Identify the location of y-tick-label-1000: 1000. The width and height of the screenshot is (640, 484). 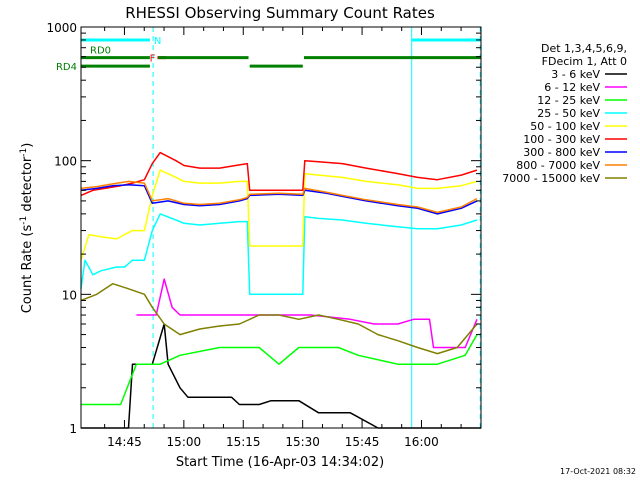
(61, 28).